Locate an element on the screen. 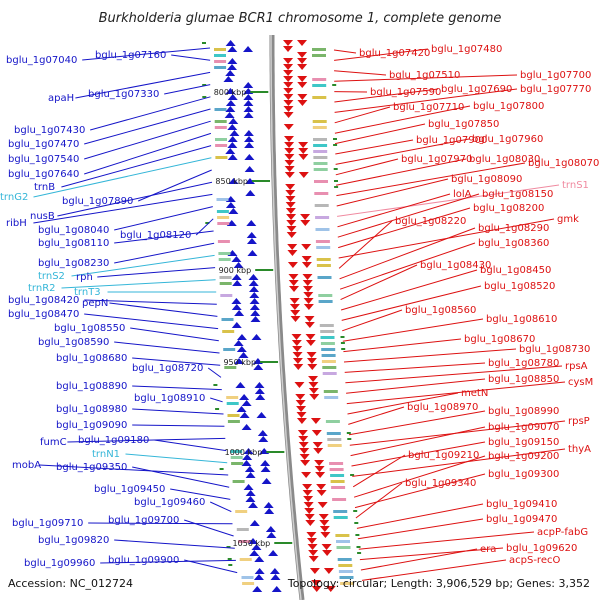 Image resolution: width=600 pixels, height=600 pixels. right-gene-label: bglu_1g09210 is located at coordinates (443, 455).